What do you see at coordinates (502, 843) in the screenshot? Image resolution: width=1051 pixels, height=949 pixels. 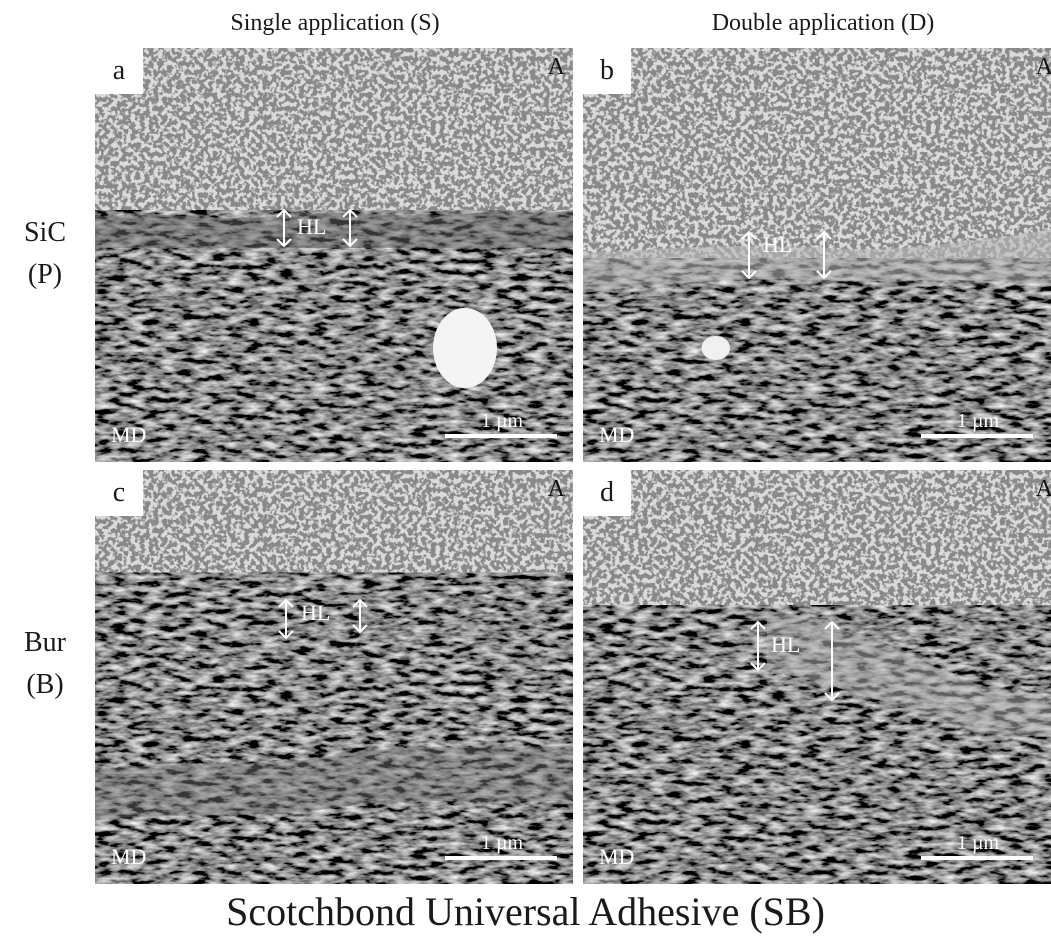 I see `scale-label-c: 1 µm` at bounding box center [502, 843].